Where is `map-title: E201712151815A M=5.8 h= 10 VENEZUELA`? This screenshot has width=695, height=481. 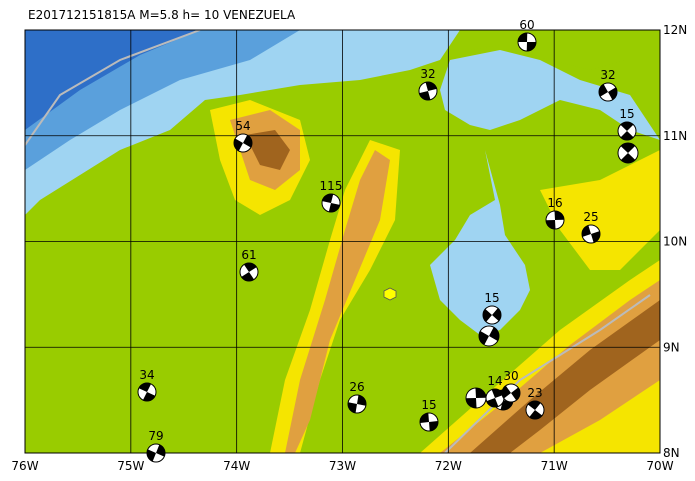
map-title: E201712151815A M=5.8 h= 10 VENEZUELA is located at coordinates (162, 15).